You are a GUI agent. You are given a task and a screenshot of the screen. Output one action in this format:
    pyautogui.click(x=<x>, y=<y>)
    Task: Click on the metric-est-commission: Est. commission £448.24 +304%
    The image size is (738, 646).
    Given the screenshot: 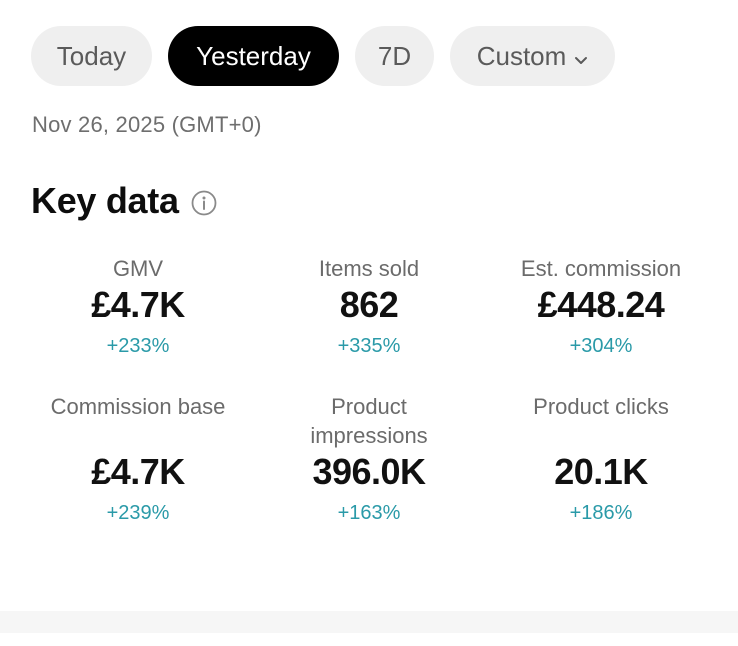 What is the action you would take?
    pyautogui.click(x=601, y=306)
    